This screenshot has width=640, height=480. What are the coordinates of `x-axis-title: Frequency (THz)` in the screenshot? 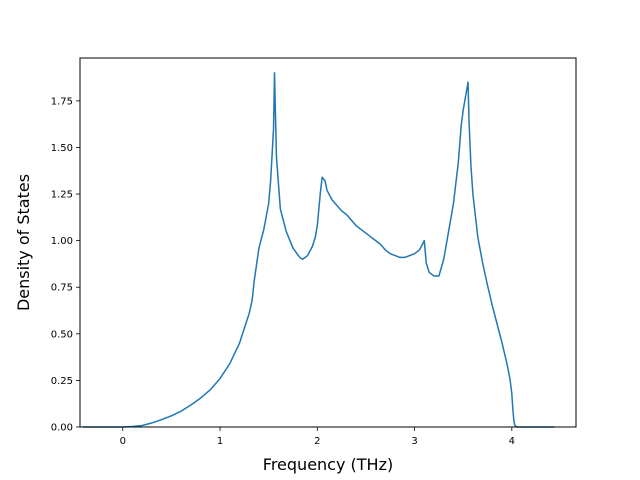 It's located at (328, 464).